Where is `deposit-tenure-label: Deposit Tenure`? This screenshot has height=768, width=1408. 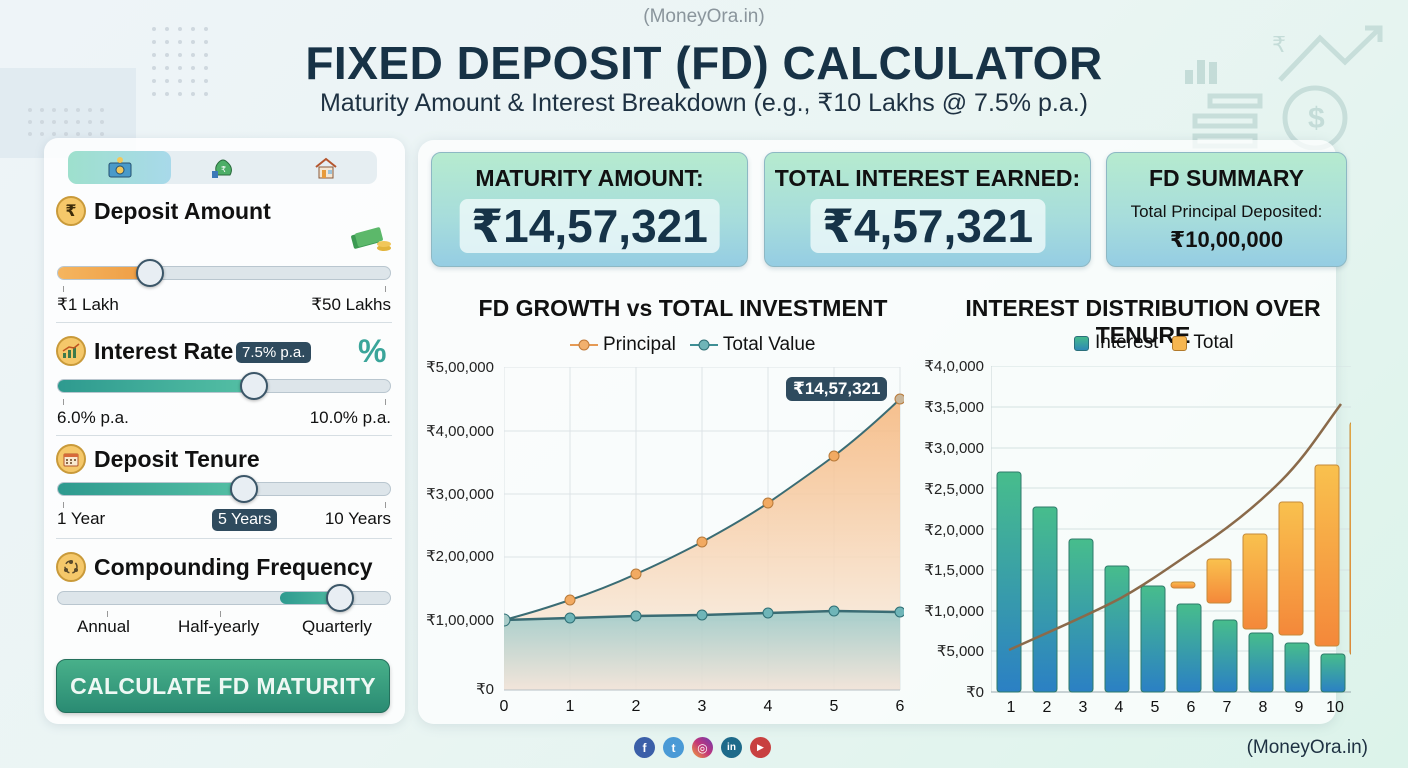 deposit-tenure-label: Deposit Tenure is located at coordinates (177, 458).